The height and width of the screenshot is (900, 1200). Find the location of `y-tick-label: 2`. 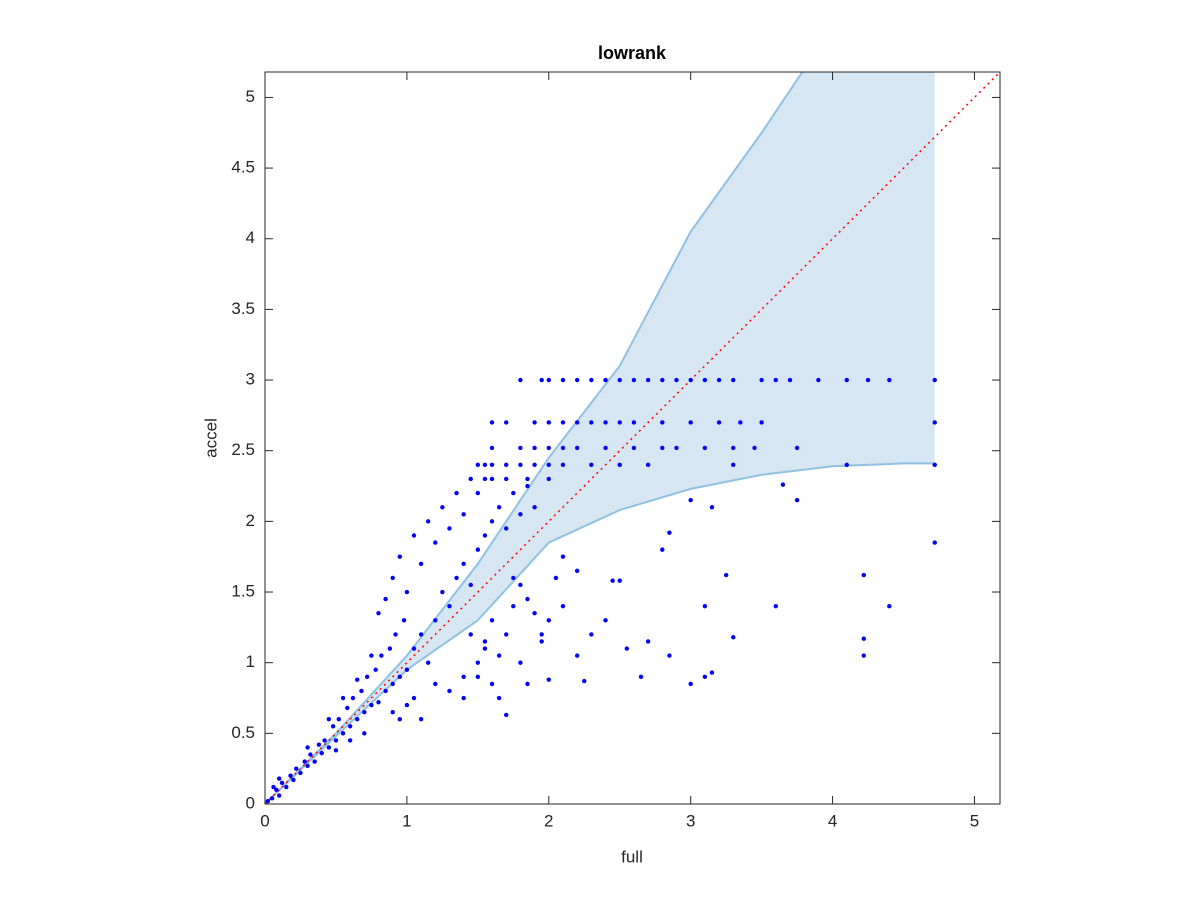

y-tick-label: 2 is located at coordinates (250, 520).